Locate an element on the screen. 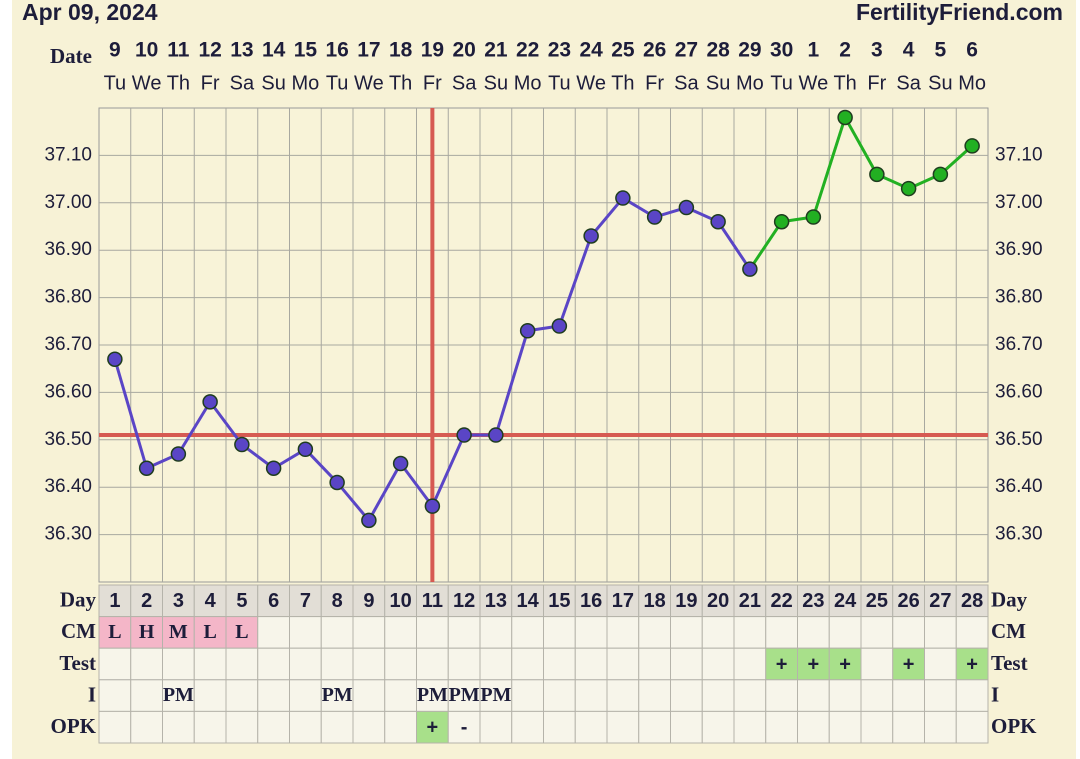 Image resolution: width=1080 pixels, height=759 pixels. cell-text: 19 is located at coordinates (686, 601).